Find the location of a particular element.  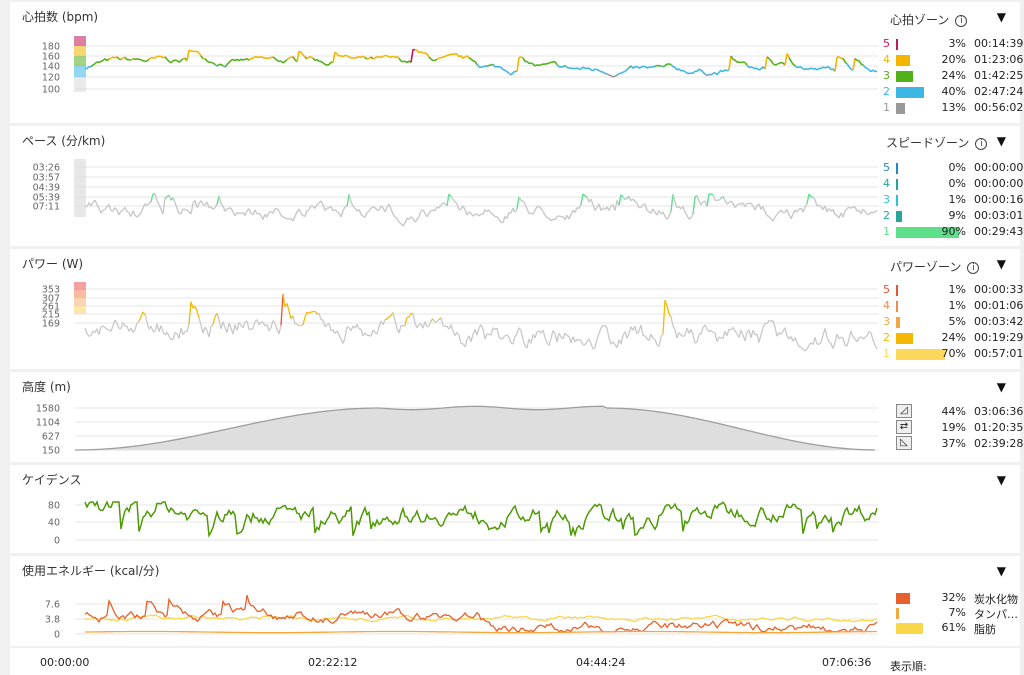

zone-time: 00:01:06 is located at coordinates (999, 305).